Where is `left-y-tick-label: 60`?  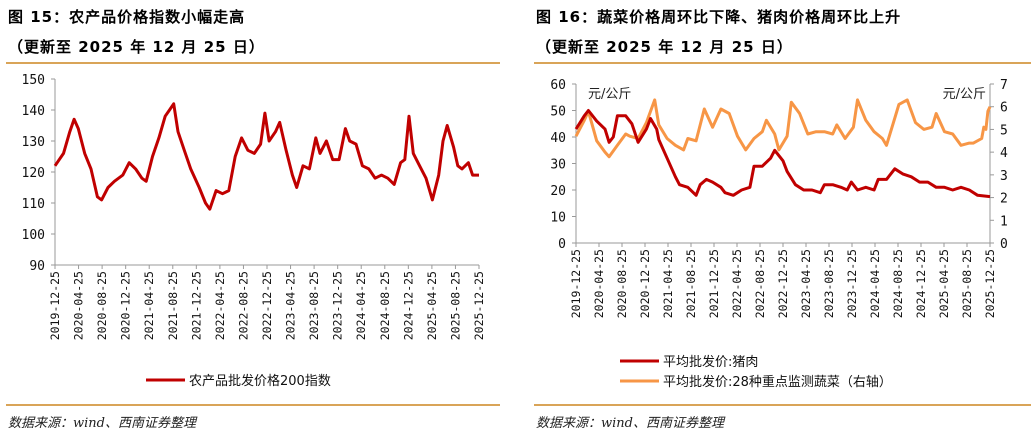 left-y-tick-label: 60 is located at coordinates (558, 85).